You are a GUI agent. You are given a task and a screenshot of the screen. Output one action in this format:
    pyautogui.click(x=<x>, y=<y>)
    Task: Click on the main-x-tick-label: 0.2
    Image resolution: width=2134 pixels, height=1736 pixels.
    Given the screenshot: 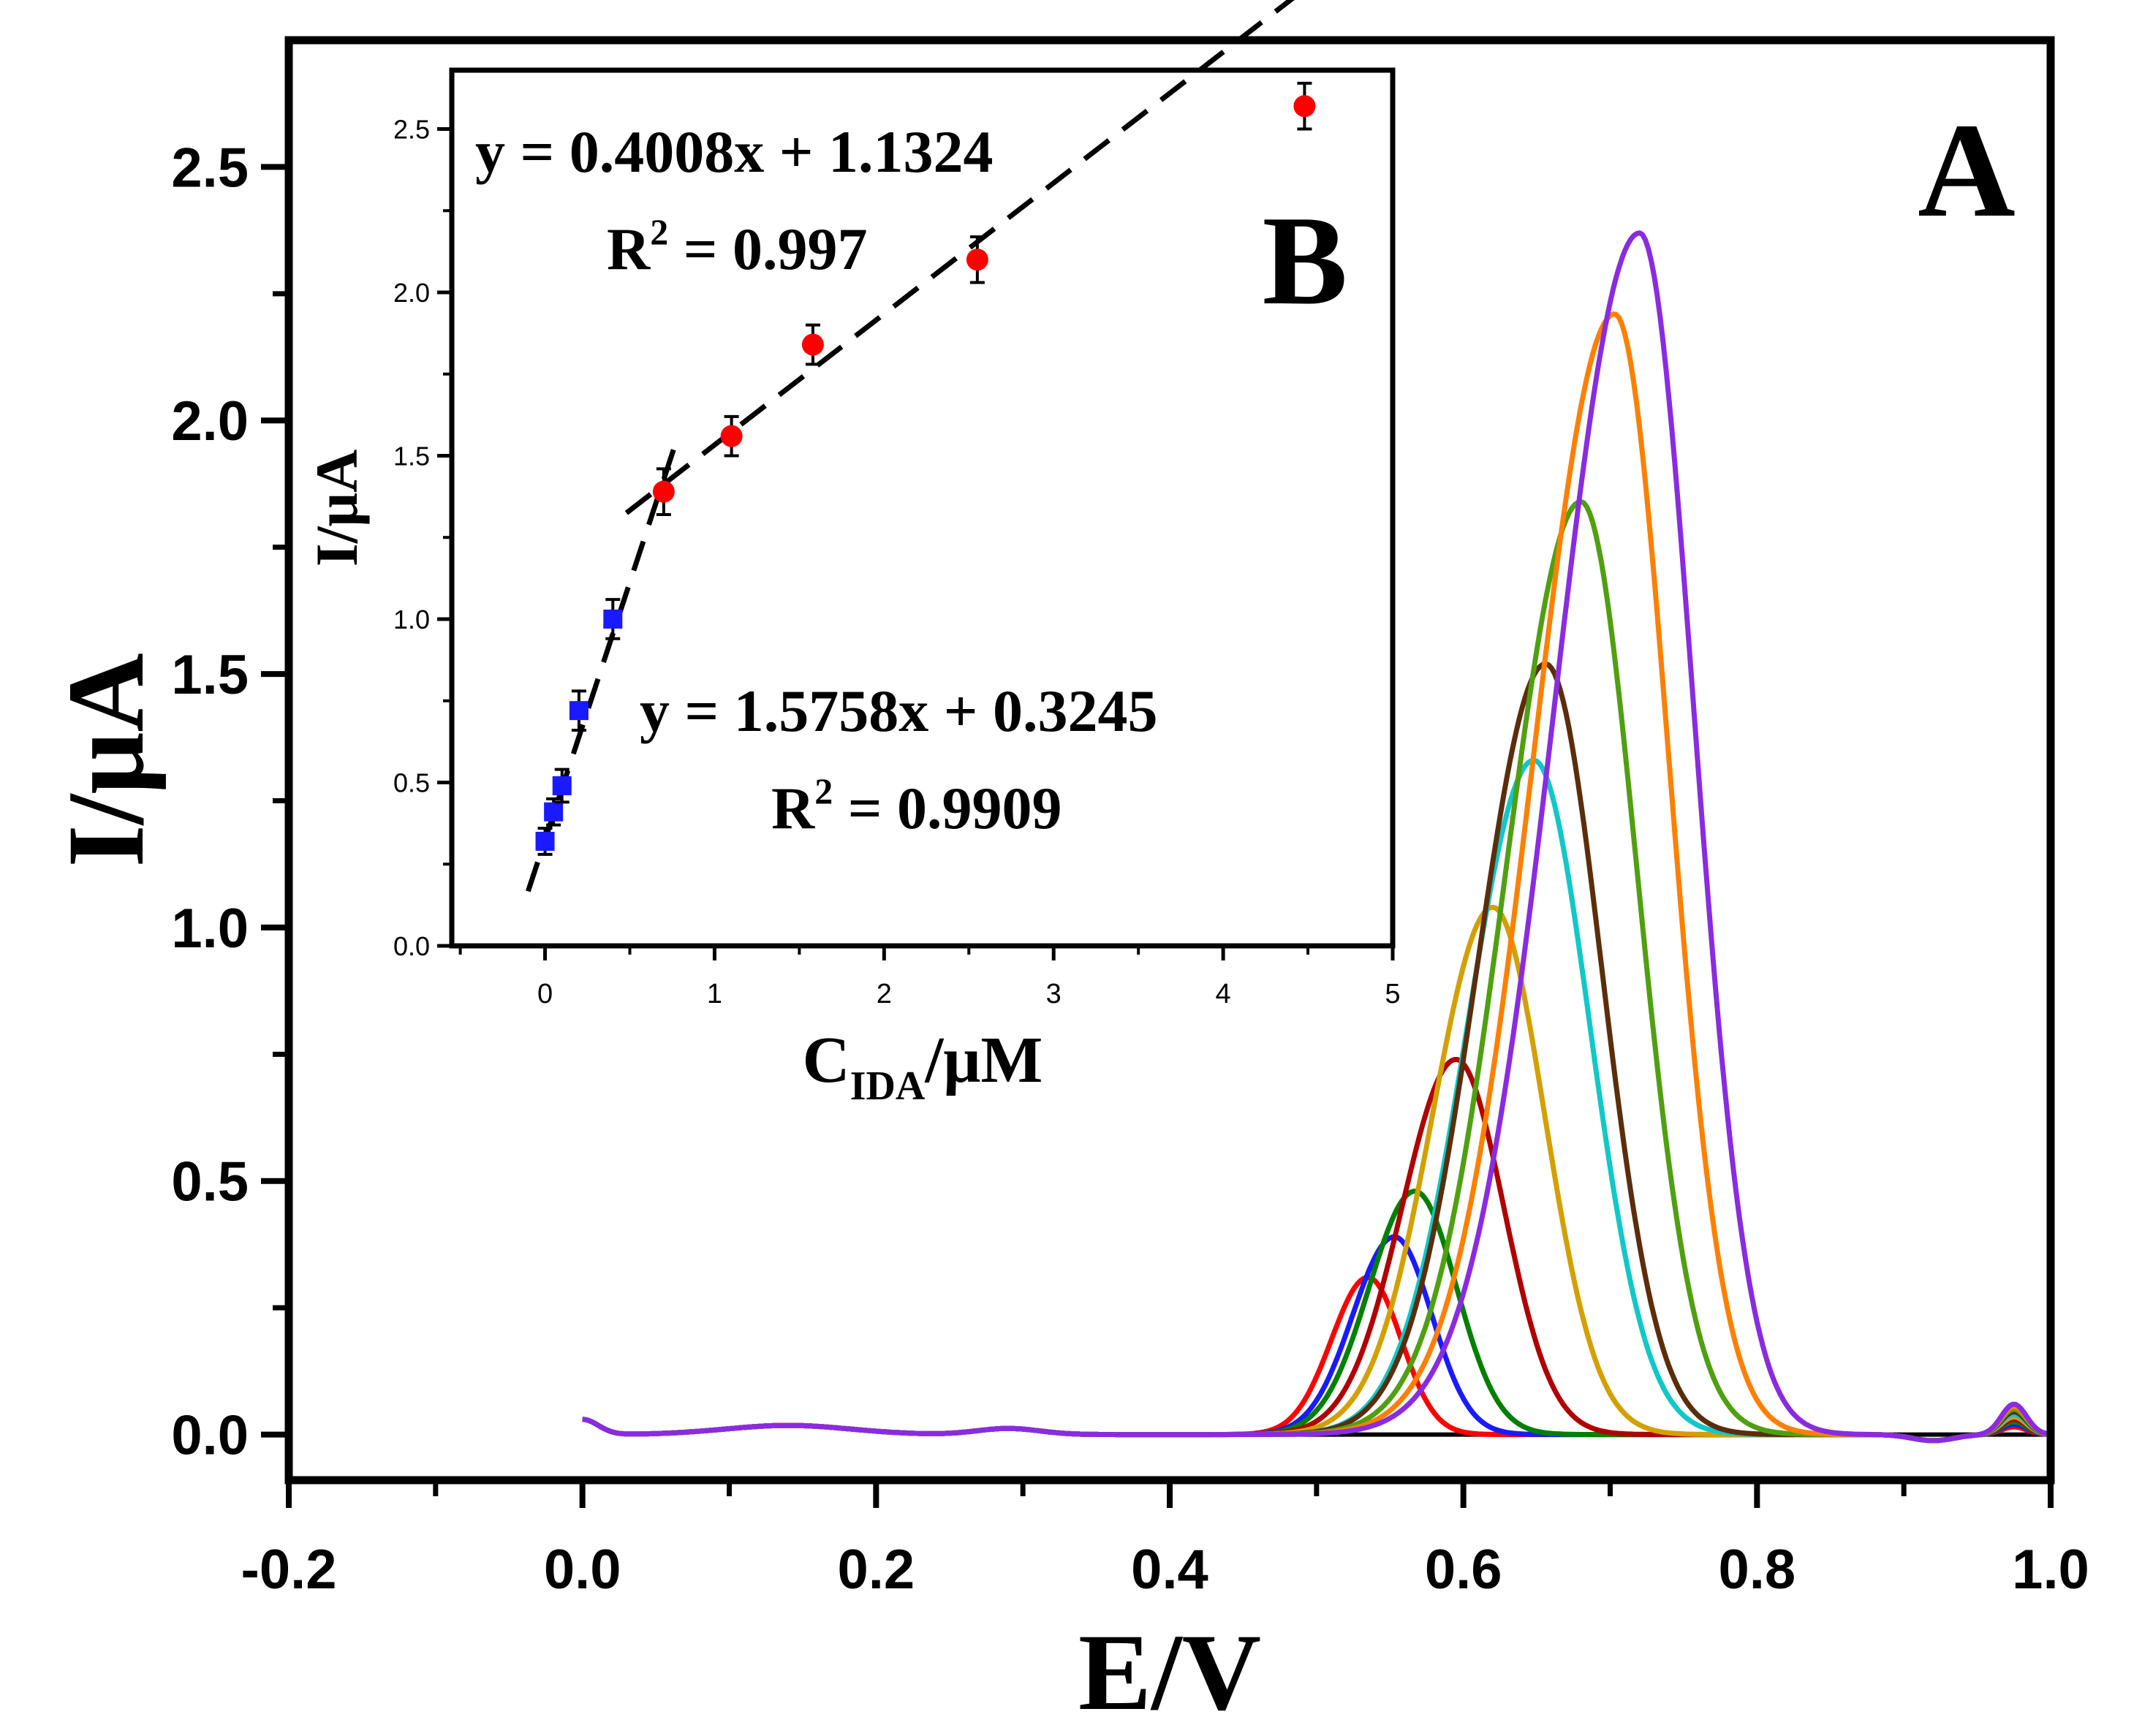 What is the action you would take?
    pyautogui.click(x=877, y=1570)
    